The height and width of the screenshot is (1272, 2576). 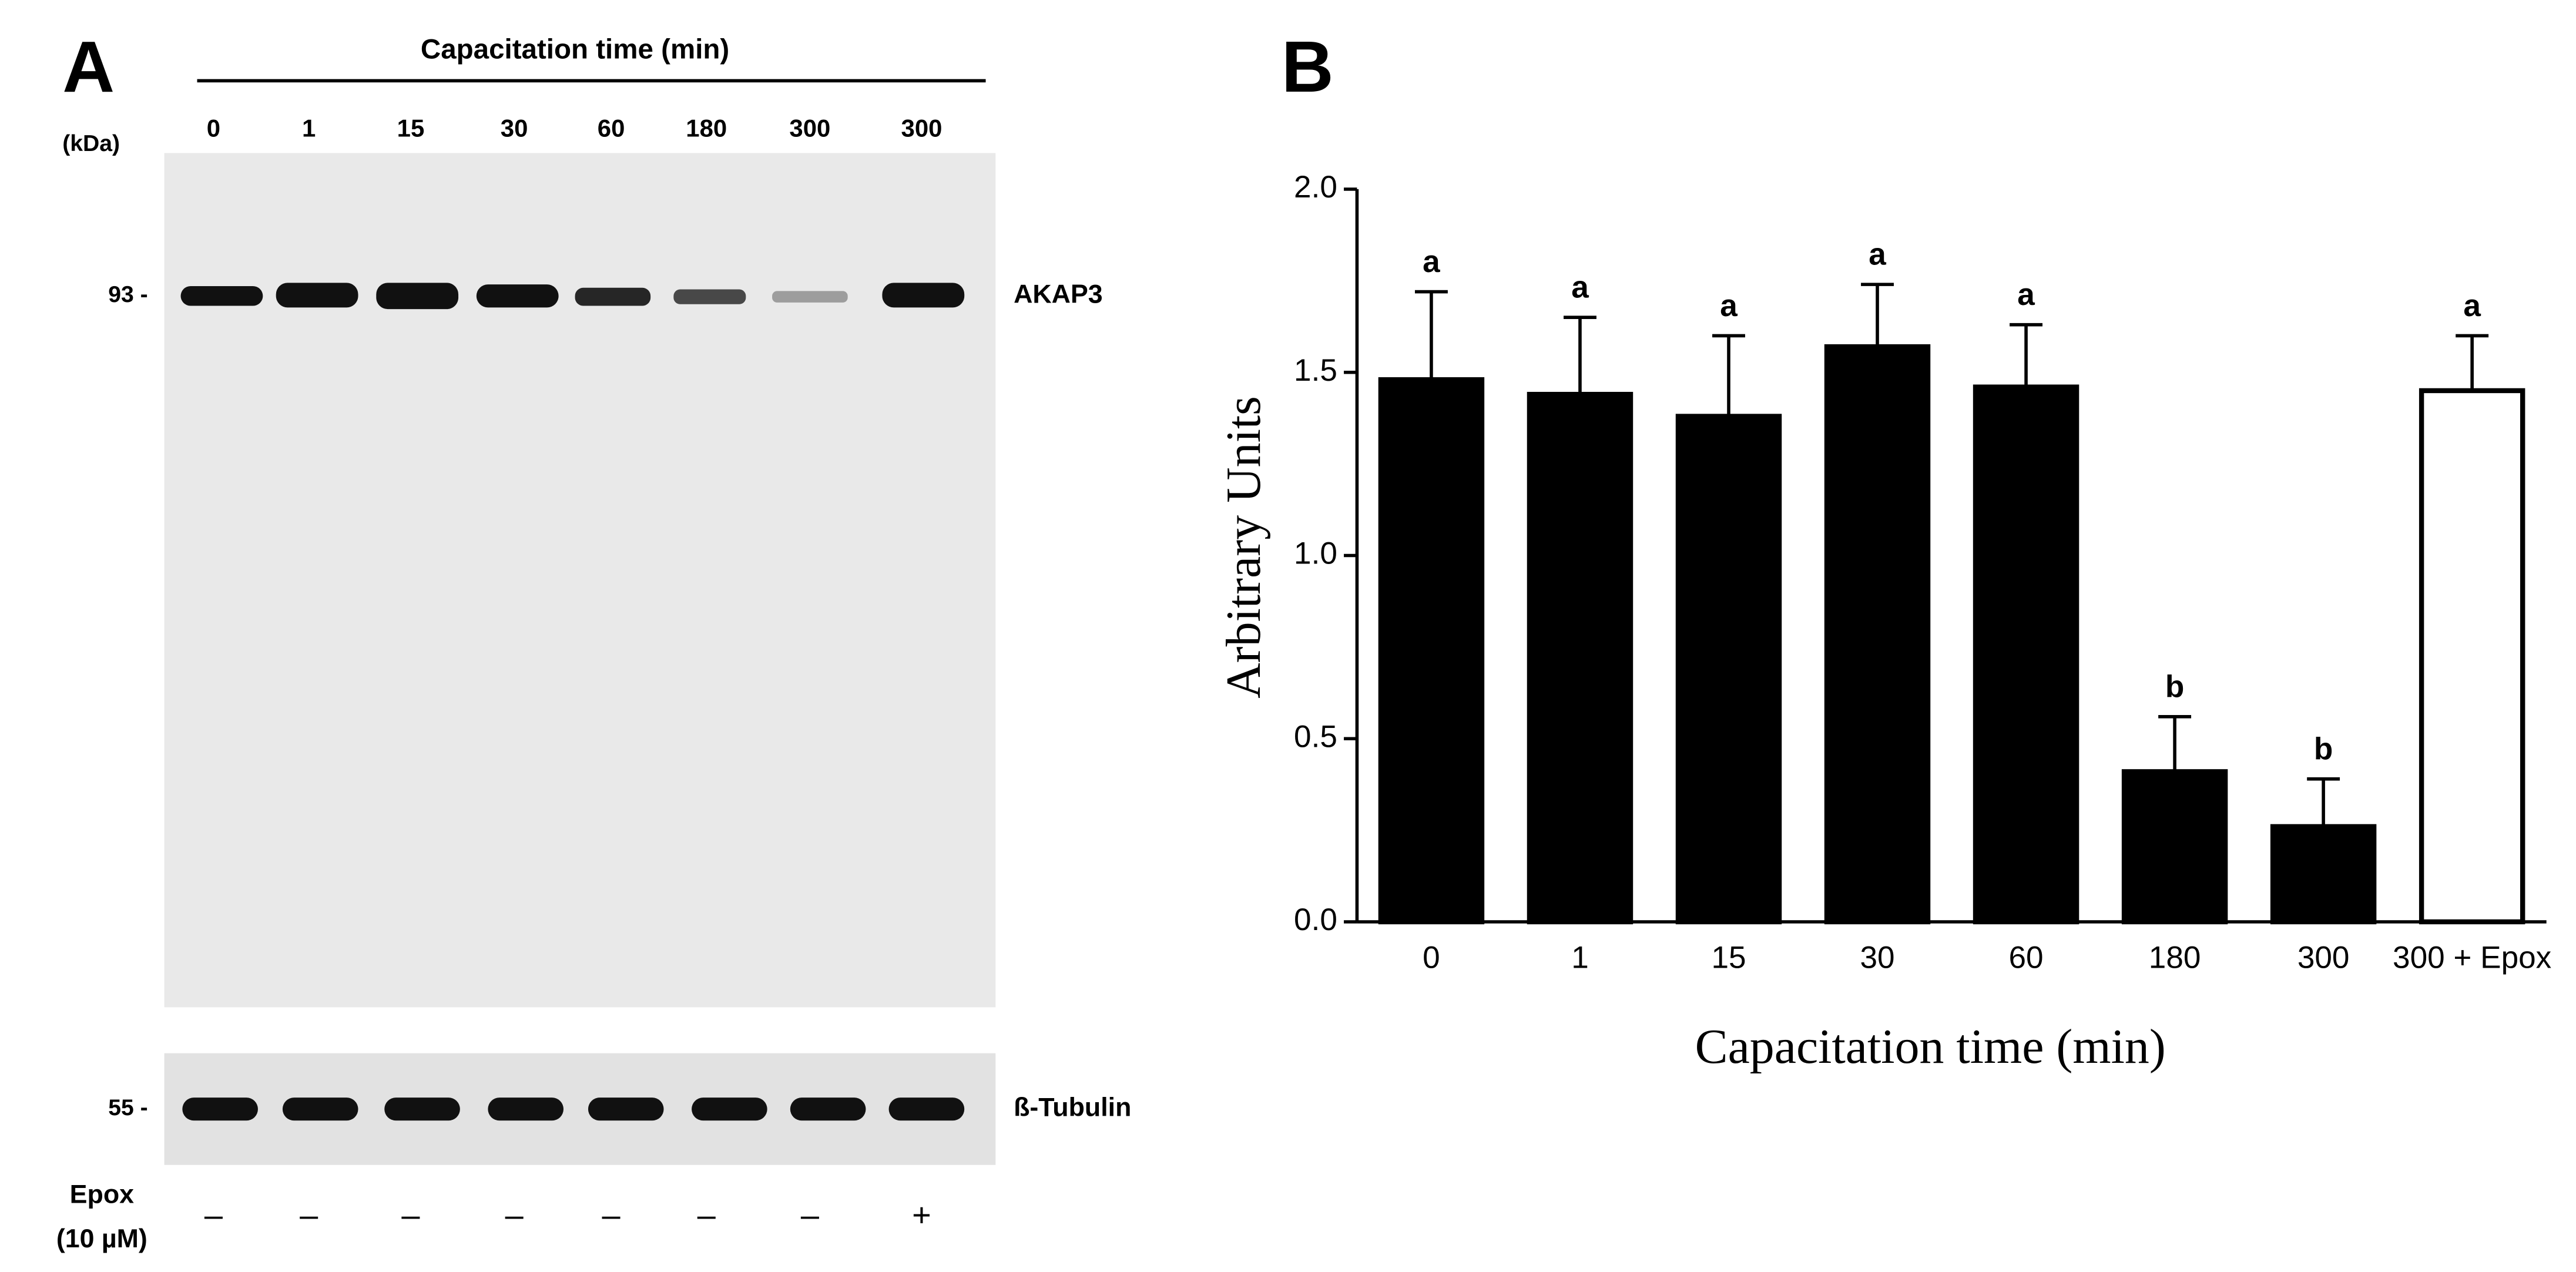 I want to click on unit-label: (kDa), so click(x=91, y=143).